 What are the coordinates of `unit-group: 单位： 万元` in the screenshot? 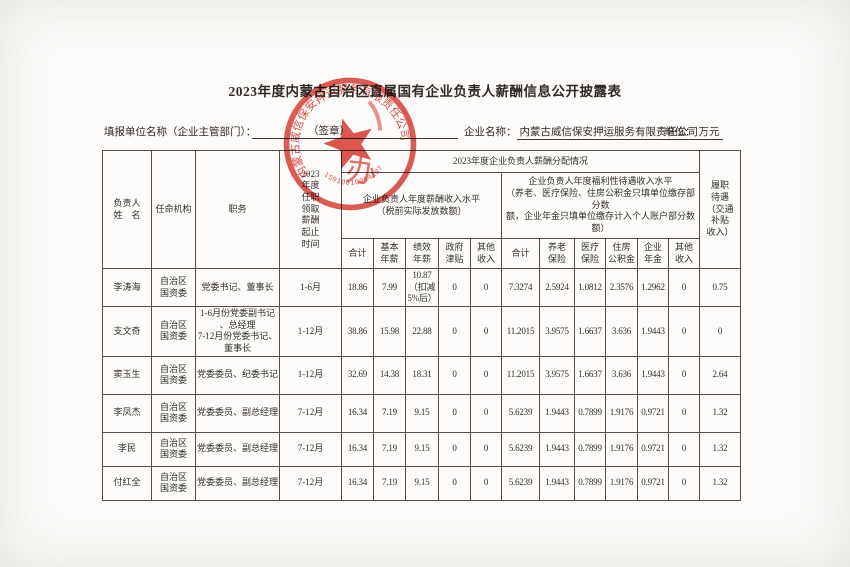 It's located at (693, 132).